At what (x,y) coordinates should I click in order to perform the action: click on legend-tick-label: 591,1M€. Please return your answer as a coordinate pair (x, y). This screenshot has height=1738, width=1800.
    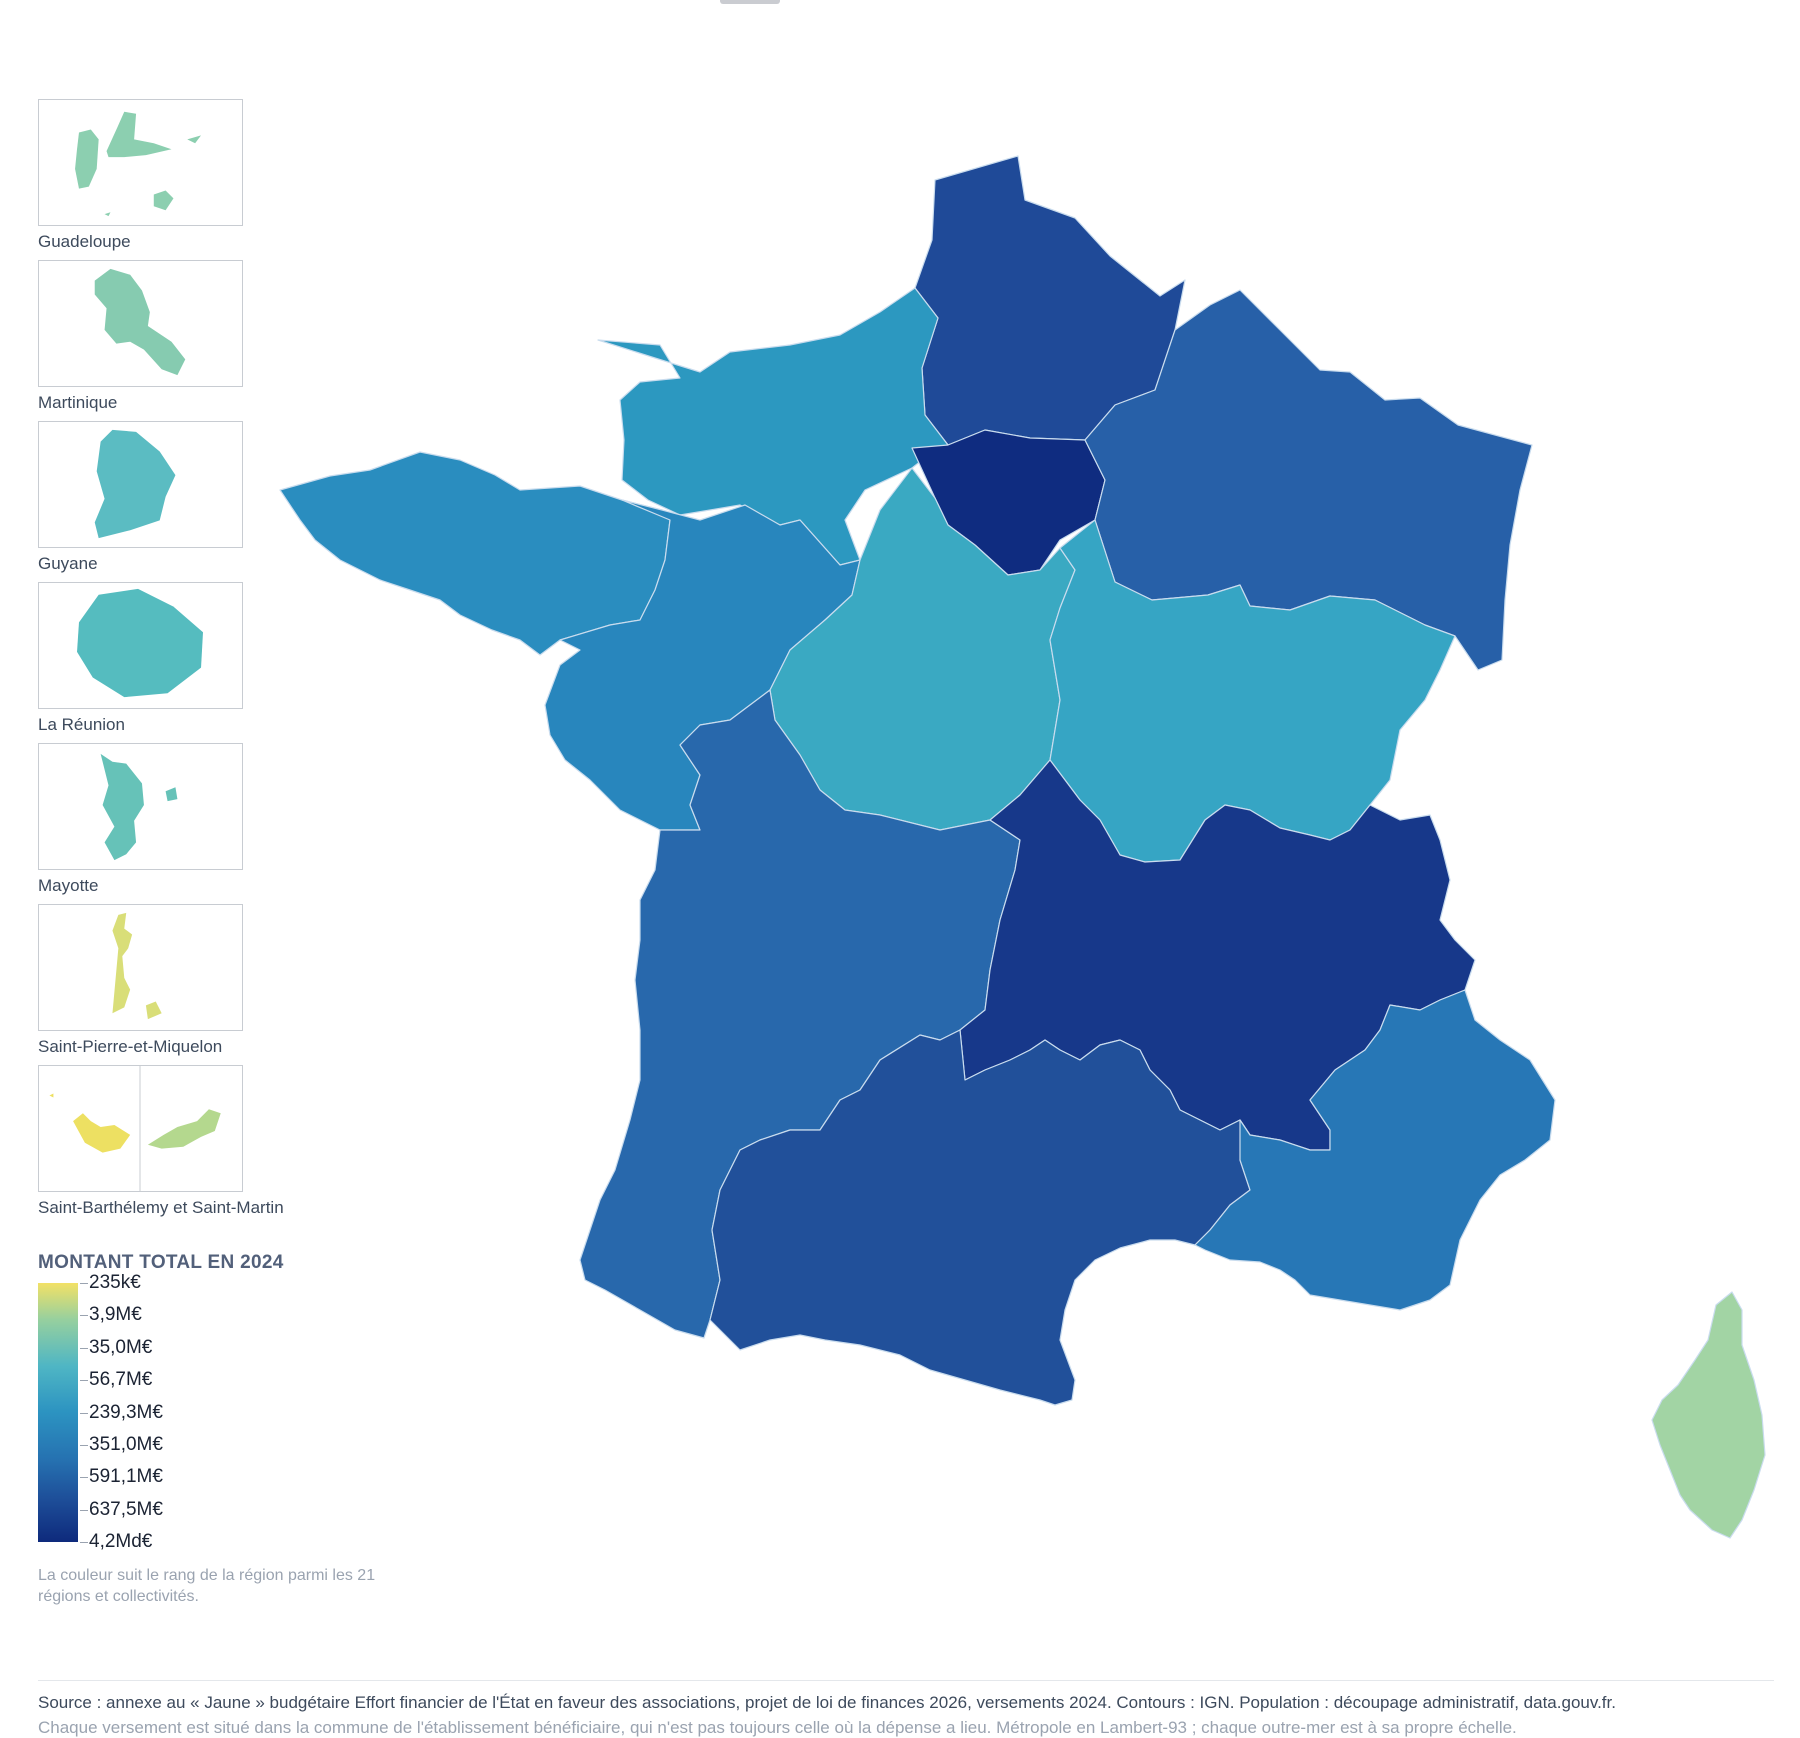
    Looking at the image, I should click on (126, 1477).